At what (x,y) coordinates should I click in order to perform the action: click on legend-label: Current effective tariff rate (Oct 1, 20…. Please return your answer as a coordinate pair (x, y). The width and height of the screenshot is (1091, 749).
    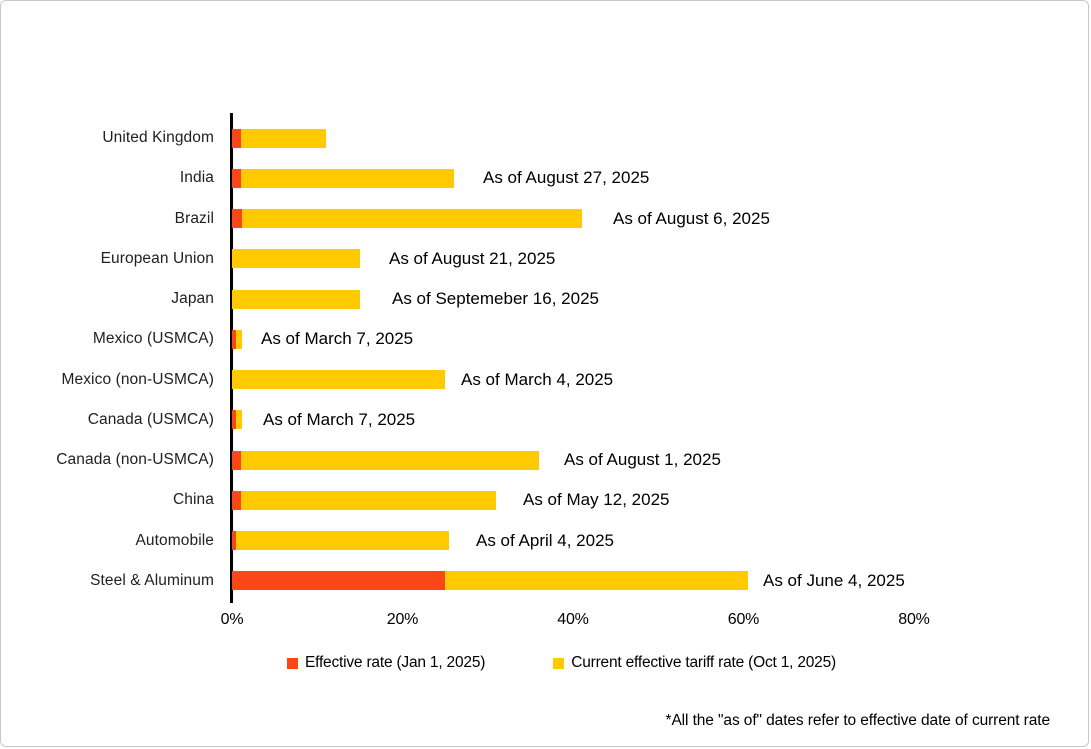
    Looking at the image, I should click on (703, 662).